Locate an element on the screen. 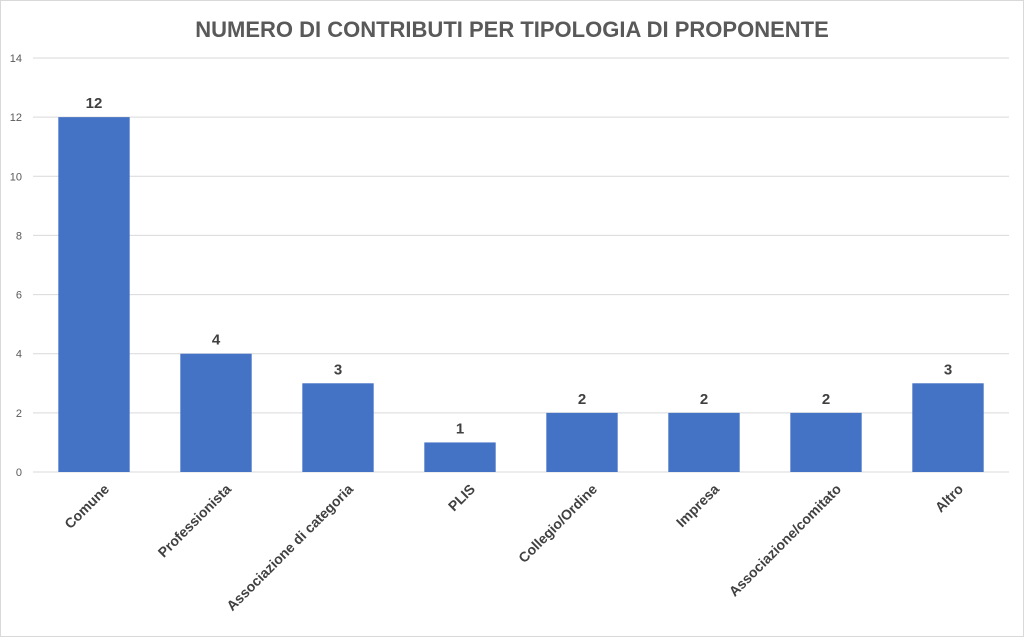 This screenshot has height=637, width=1024. x-tick-label: Associazione/comitato is located at coordinates (785, 540).